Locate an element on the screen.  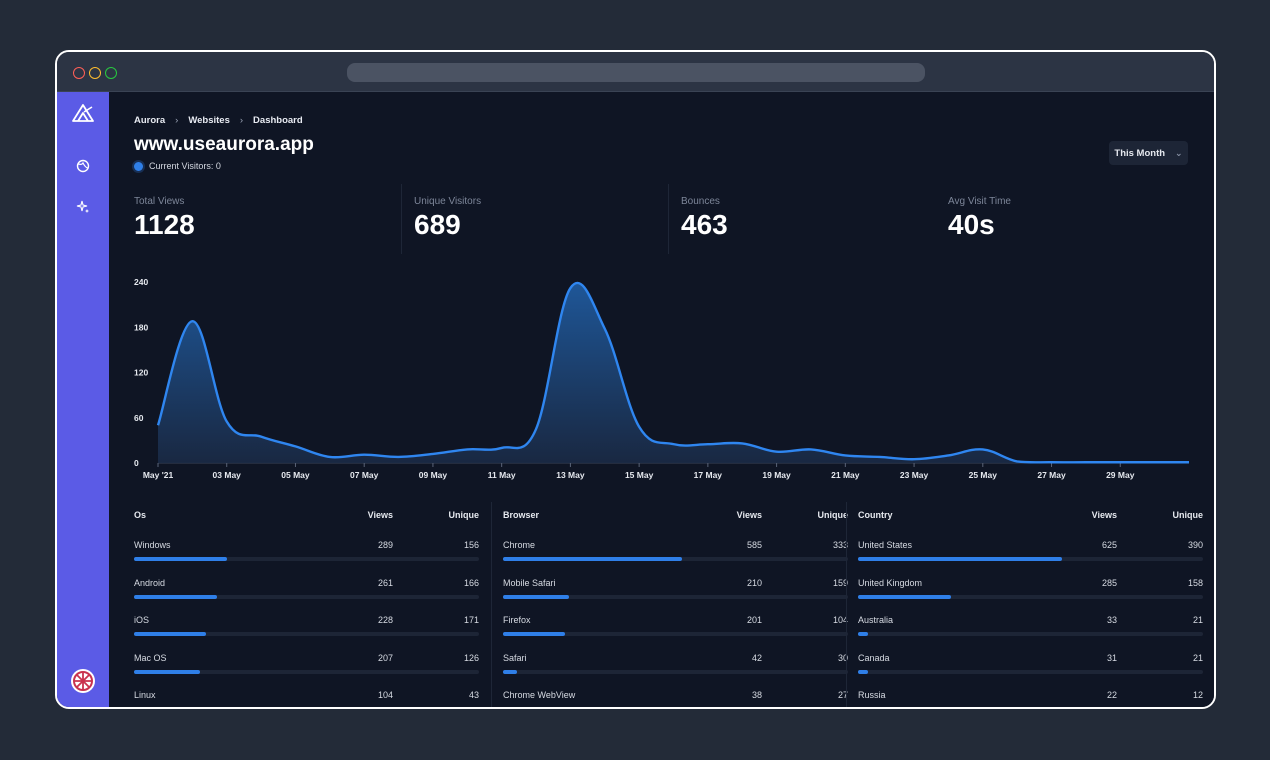
table-row: Android 261 166 is located at coordinates (306, 581).